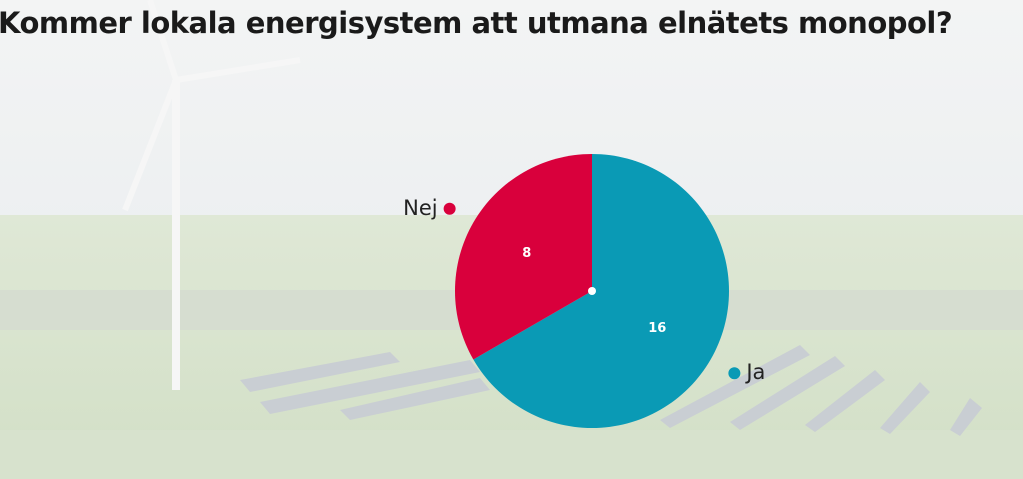  What do you see at coordinates (526, 253) in the screenshot?
I see `slice-value-label: 8` at bounding box center [526, 253].